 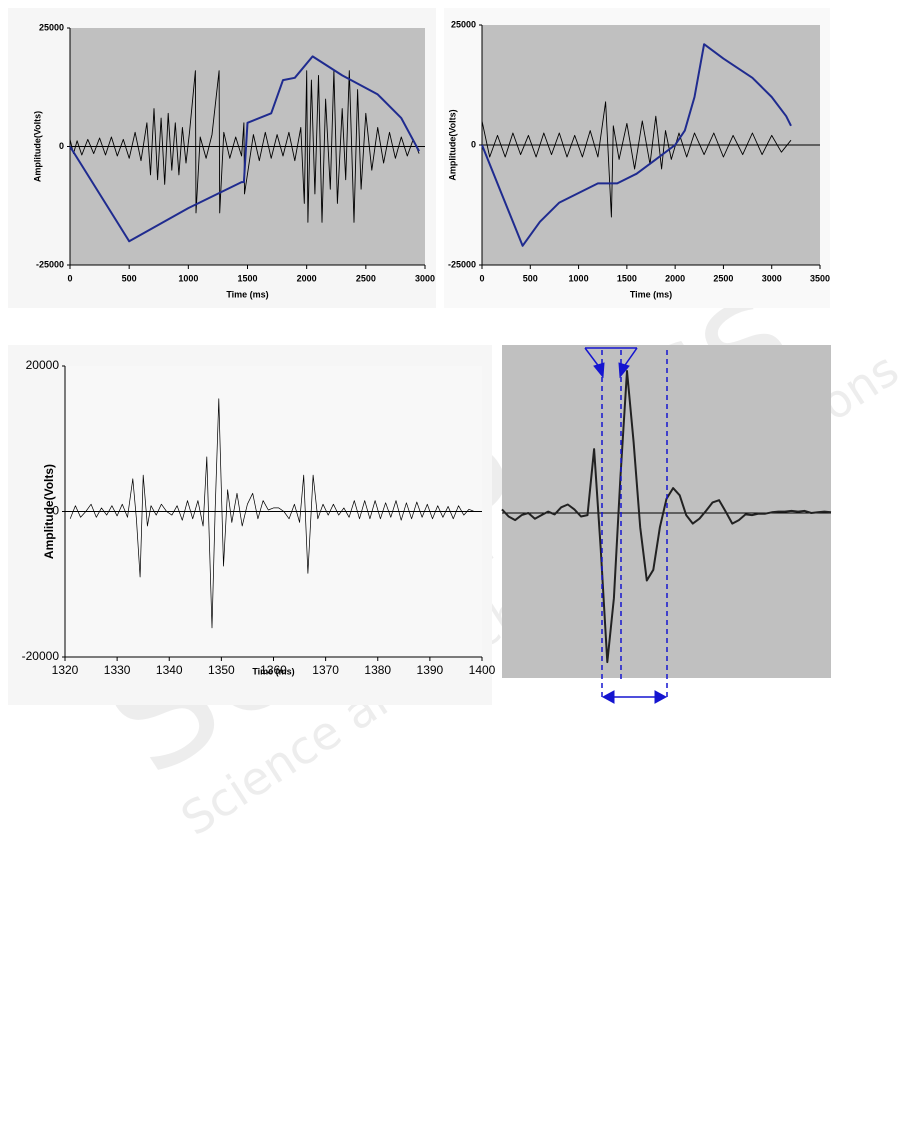 I want to click on x-tick-label: 3500, so click(x=820, y=278).